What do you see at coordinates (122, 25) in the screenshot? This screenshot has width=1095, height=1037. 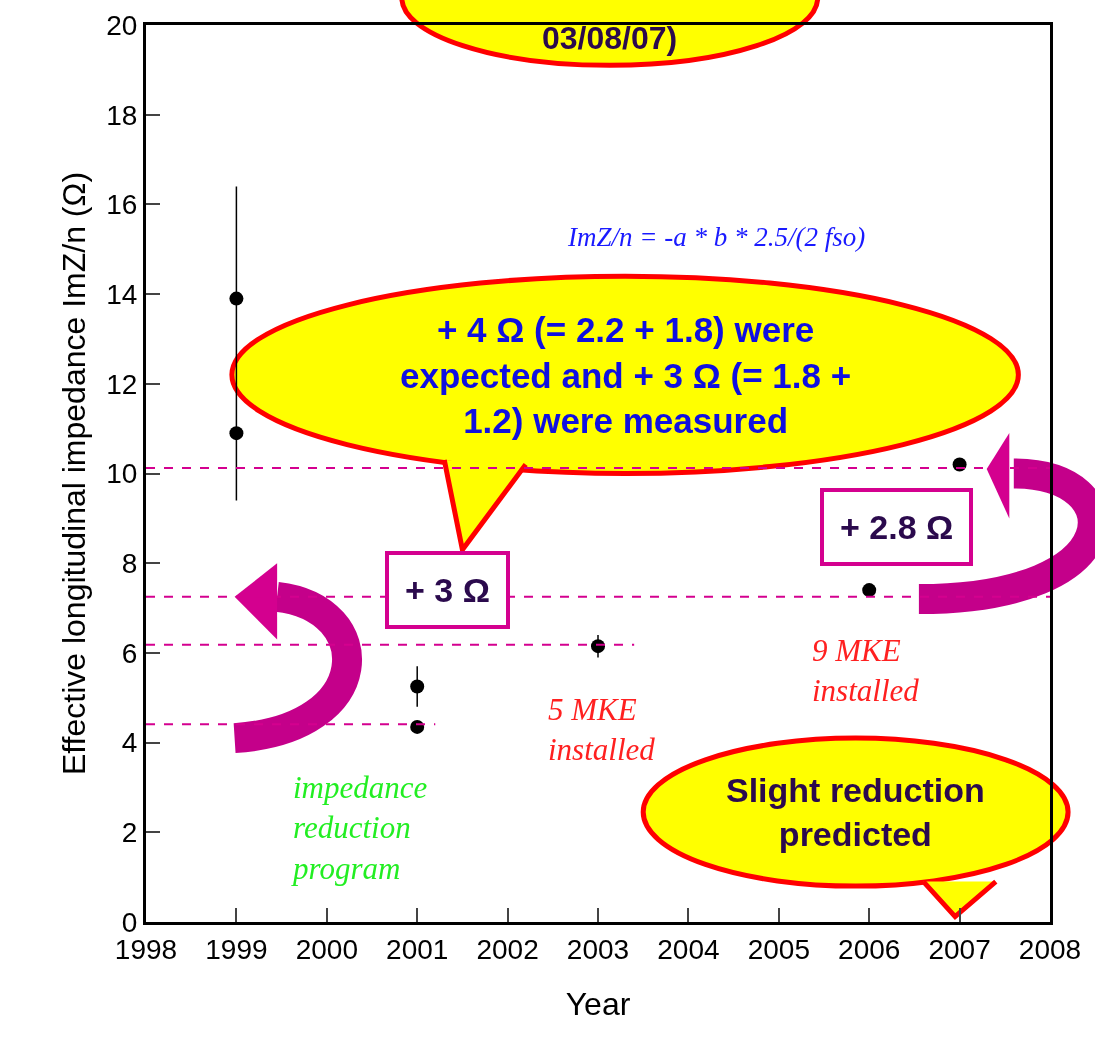 I see `y-tick-label: 20` at bounding box center [122, 25].